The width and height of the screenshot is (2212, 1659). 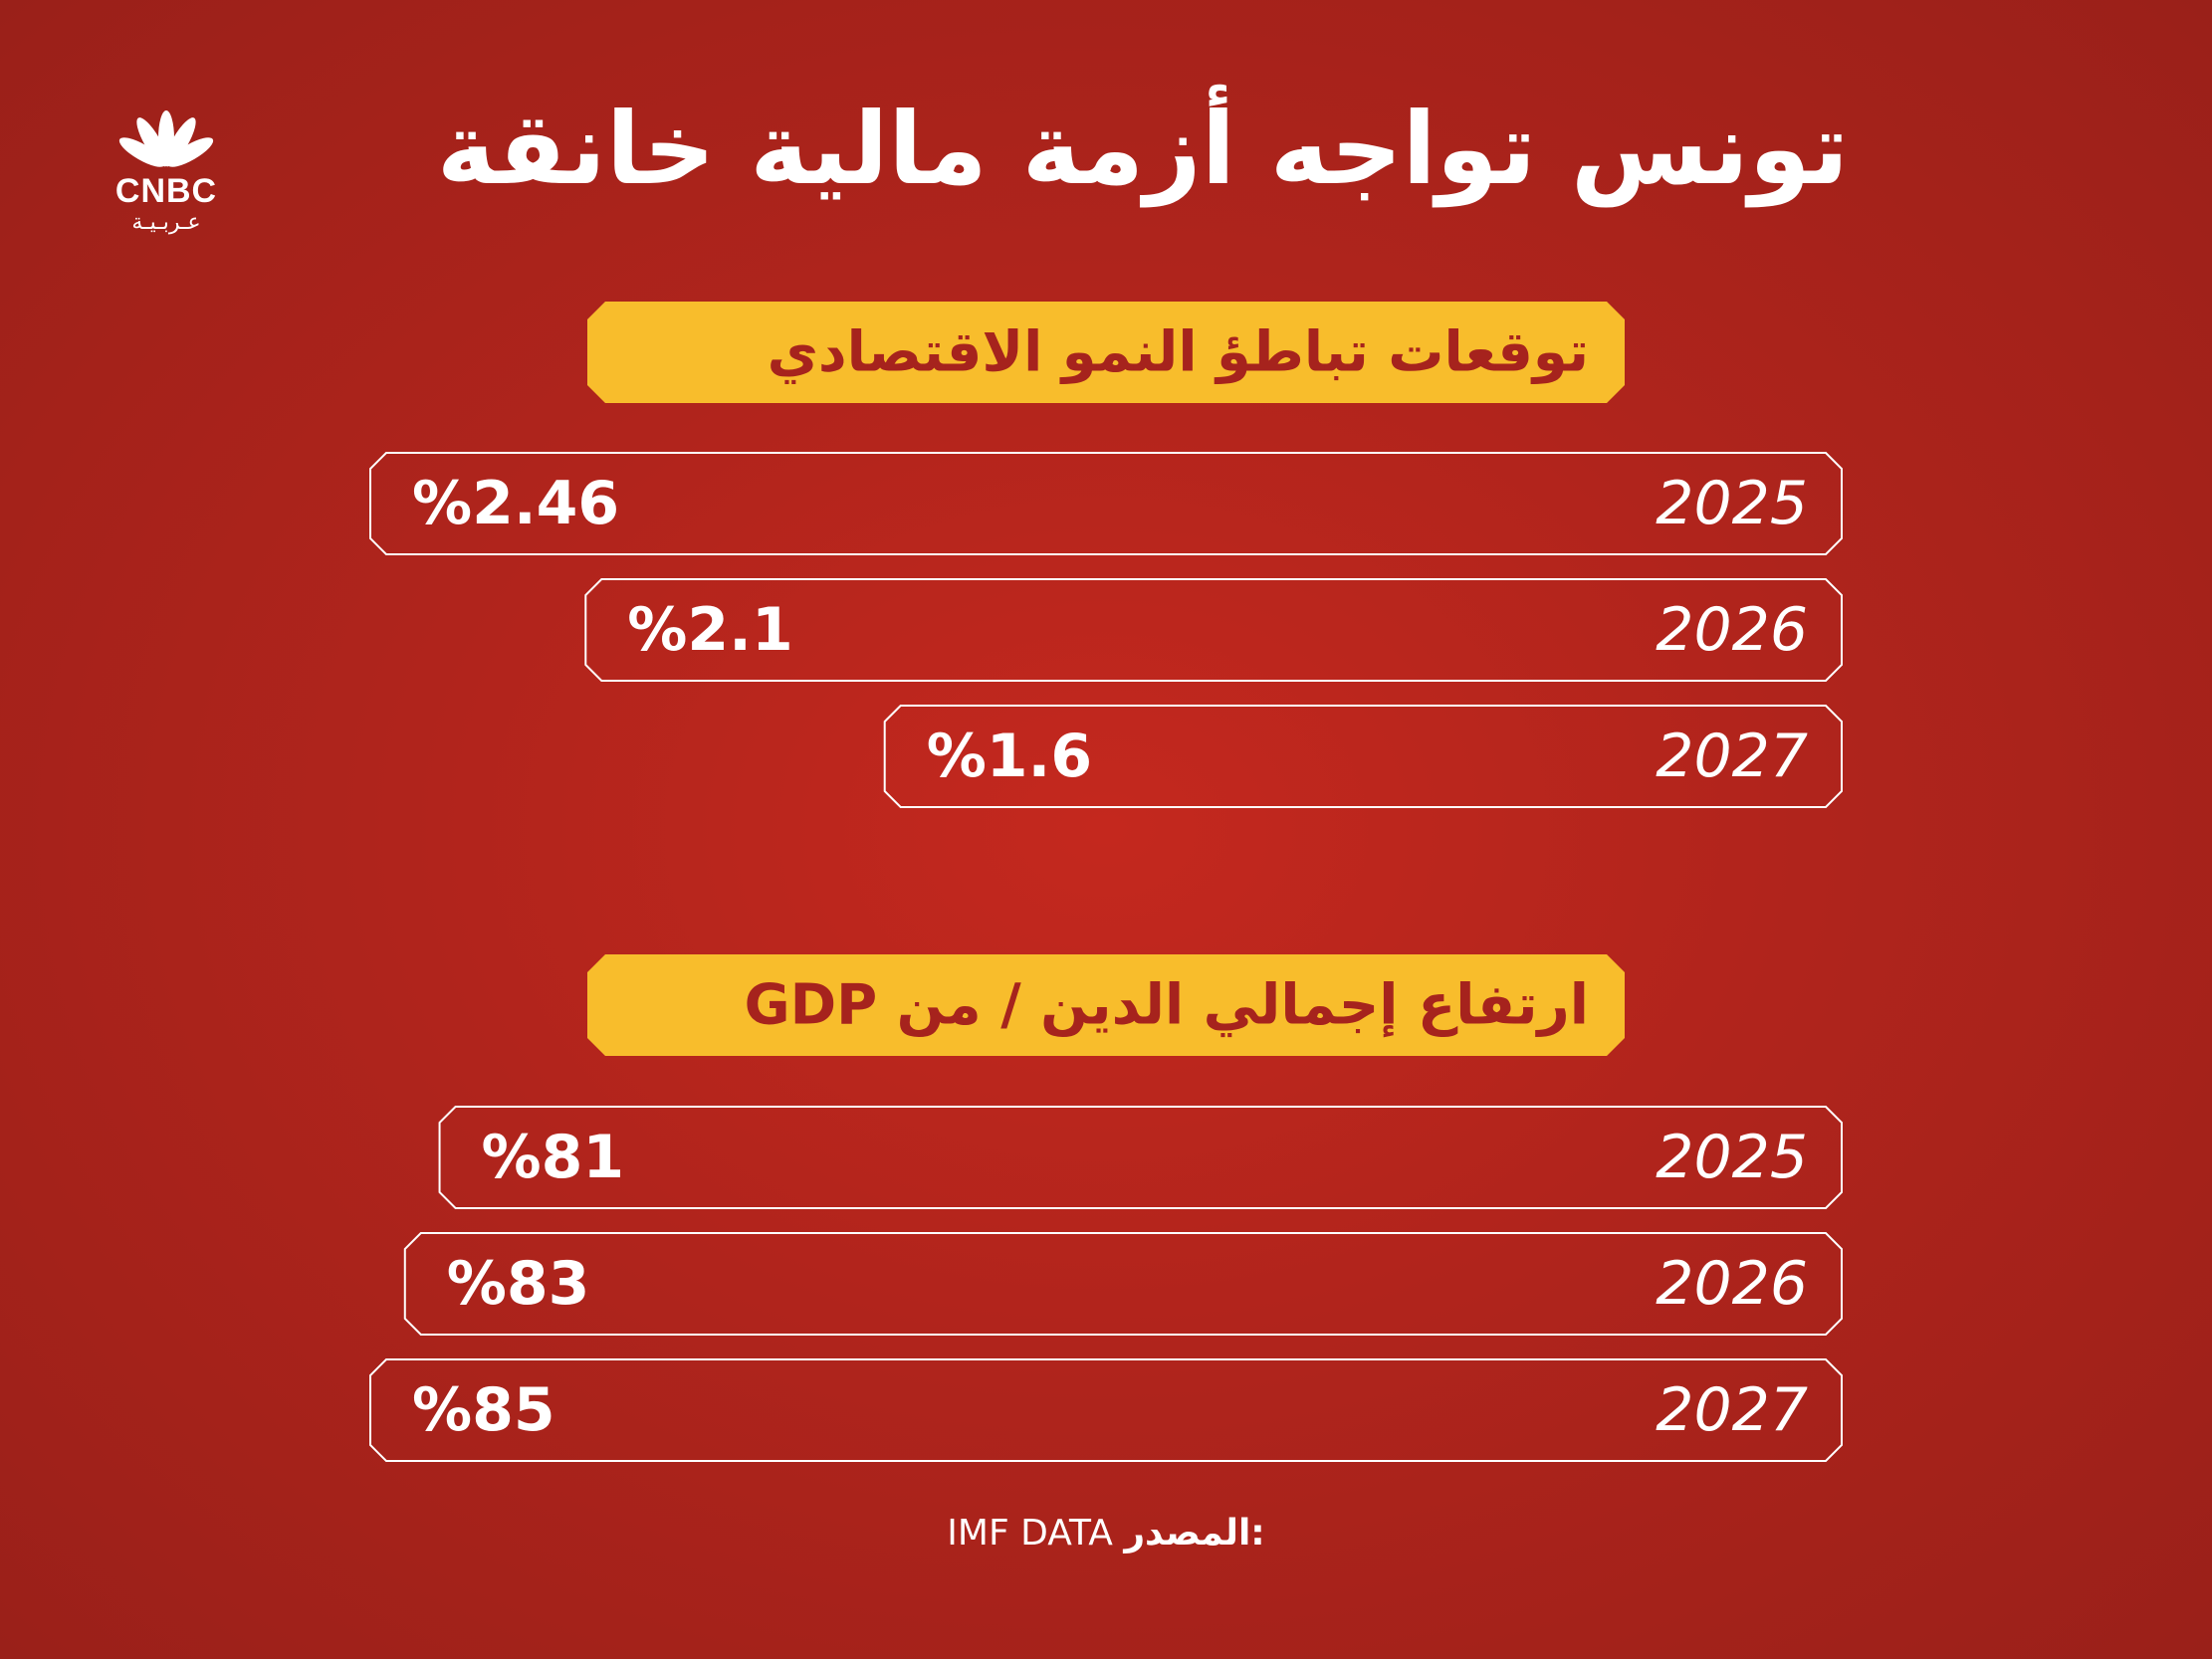 What do you see at coordinates (166, 191) in the screenshot?
I see `logo-text: CNBC` at bounding box center [166, 191].